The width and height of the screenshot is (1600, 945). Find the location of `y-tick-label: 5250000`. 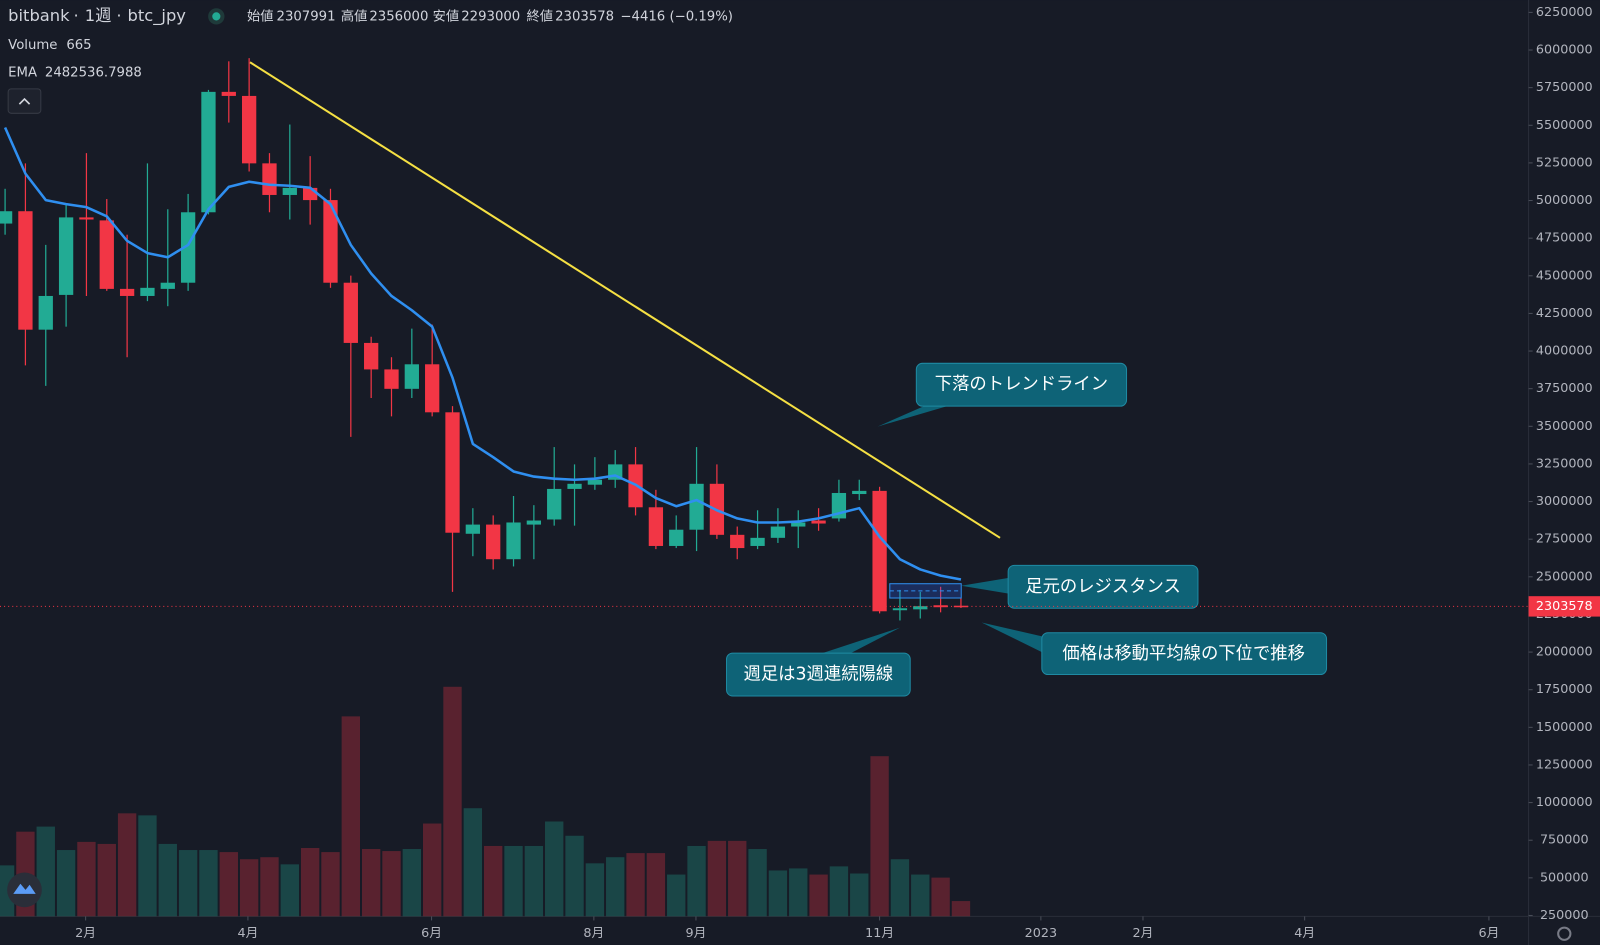

y-tick-label: 5250000 is located at coordinates (1564, 162).